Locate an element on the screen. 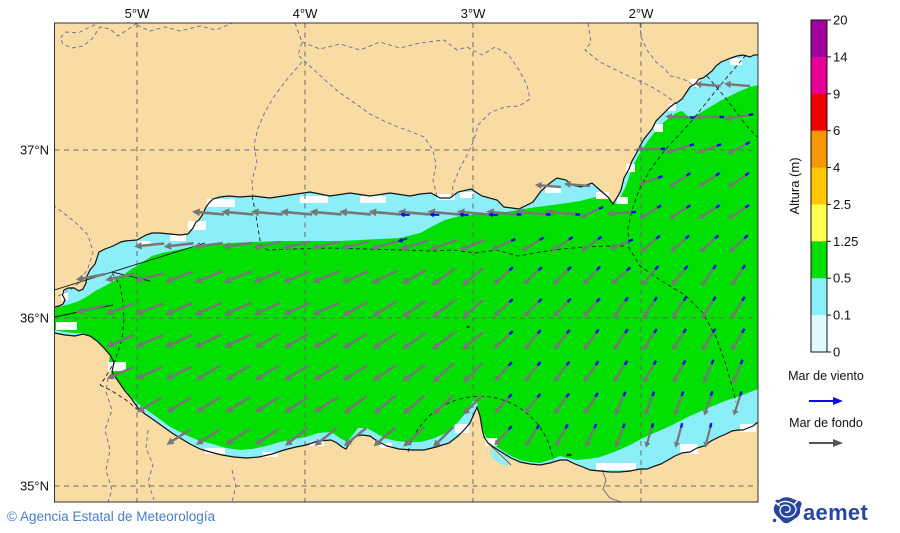 This screenshot has height=533, width=900. svg-text: 4 is located at coordinates (836, 167).